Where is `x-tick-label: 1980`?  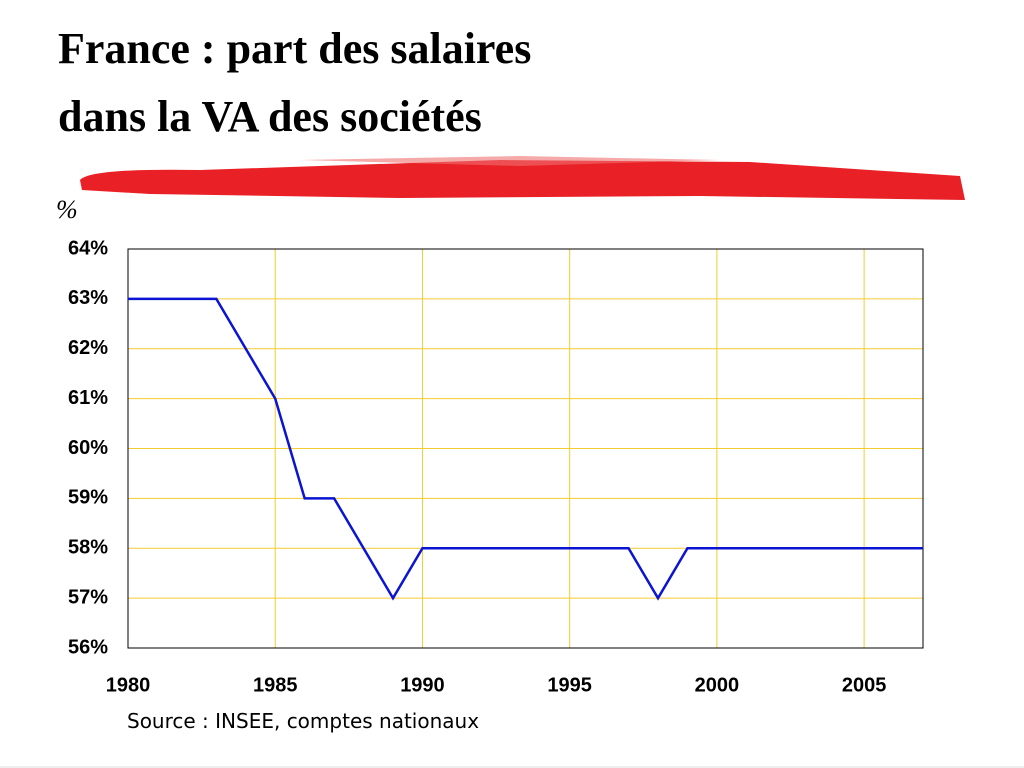 x-tick-label: 1980 is located at coordinates (128, 685).